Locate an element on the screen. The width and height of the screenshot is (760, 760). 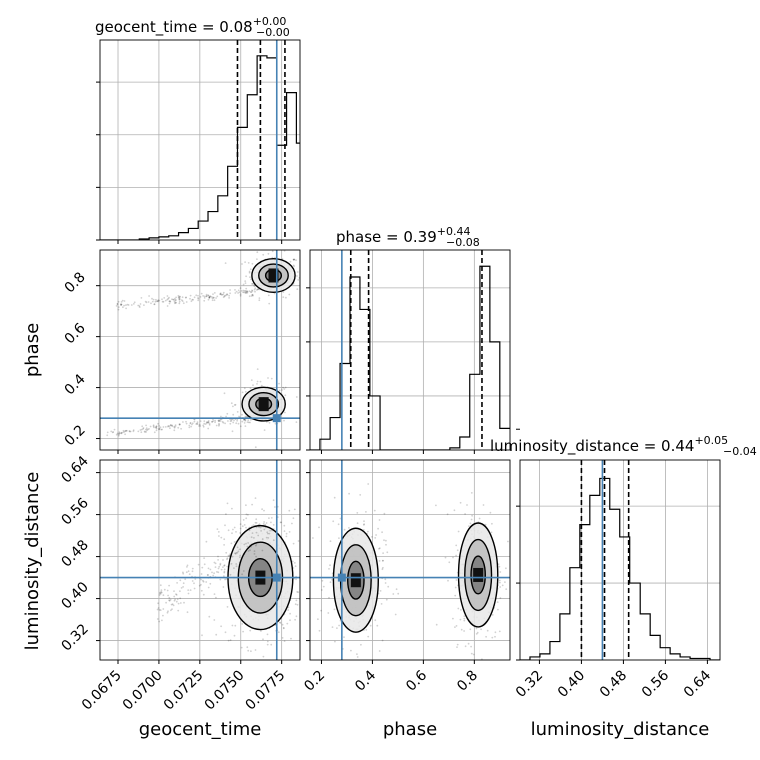
histogram-geocent_time is located at coordinates (200, 147).